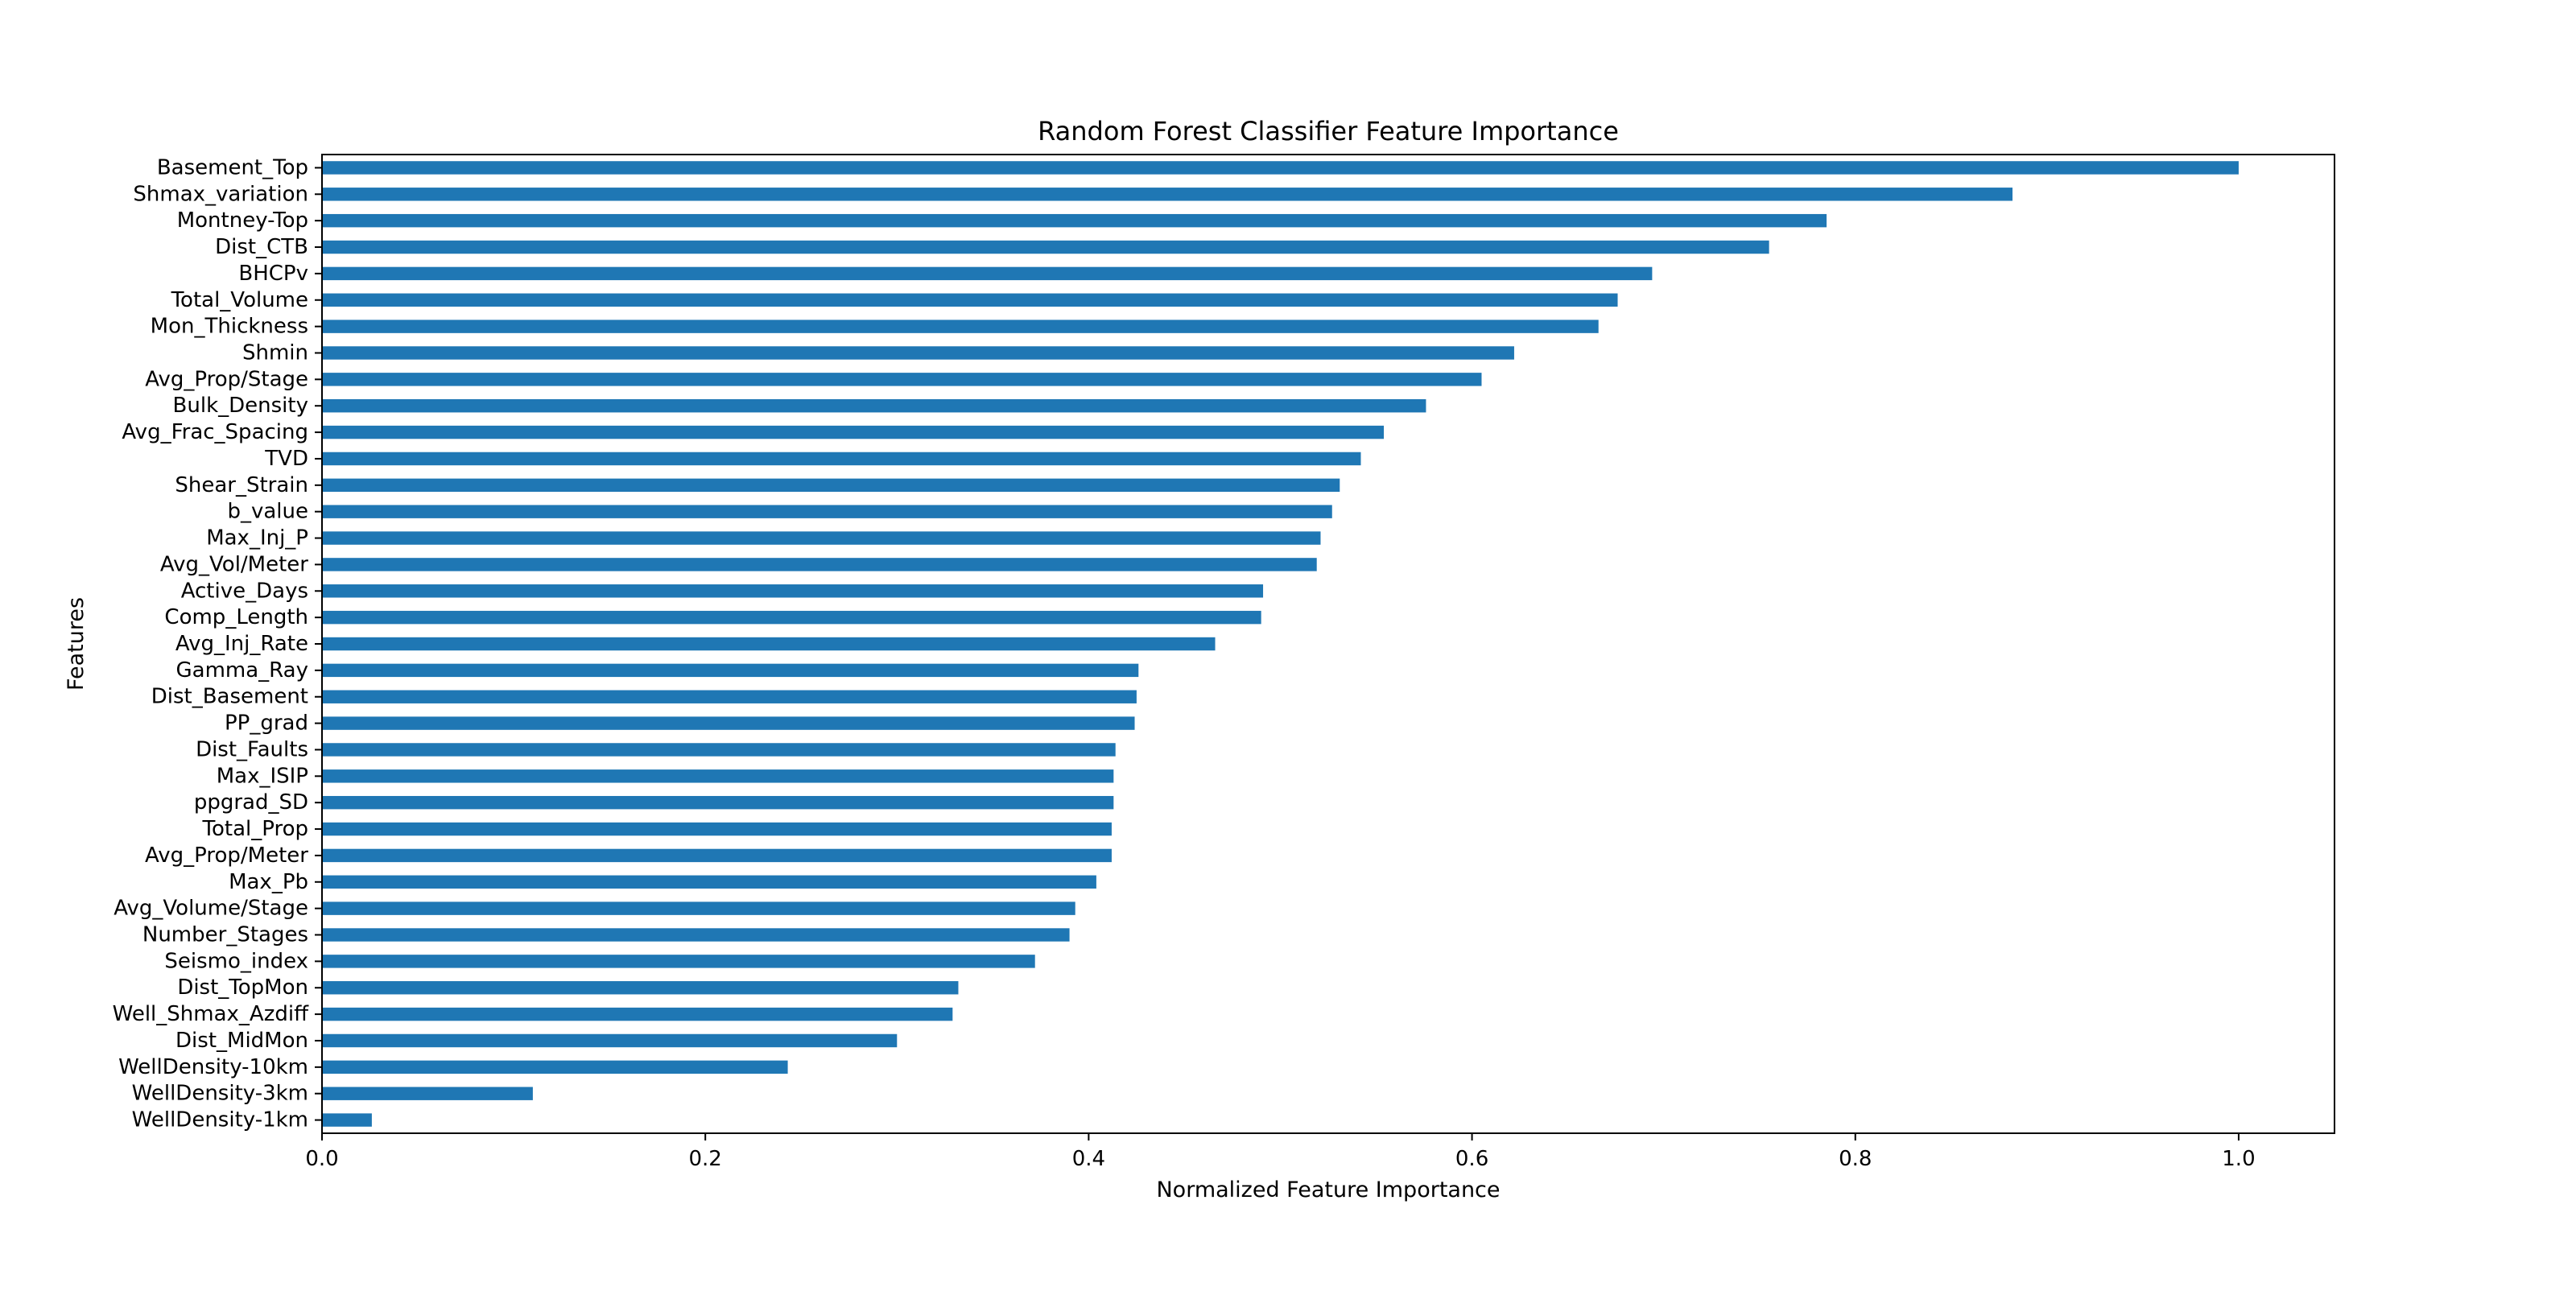 The width and height of the screenshot is (2576, 1291). I want to click on bar-TVD, so click(842, 459).